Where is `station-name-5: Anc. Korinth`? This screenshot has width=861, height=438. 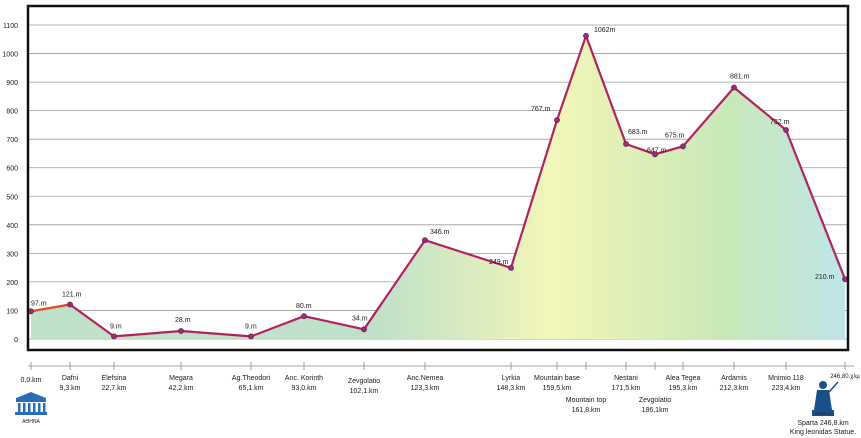
station-name-5: Anc. Korinth is located at coordinates (304, 378).